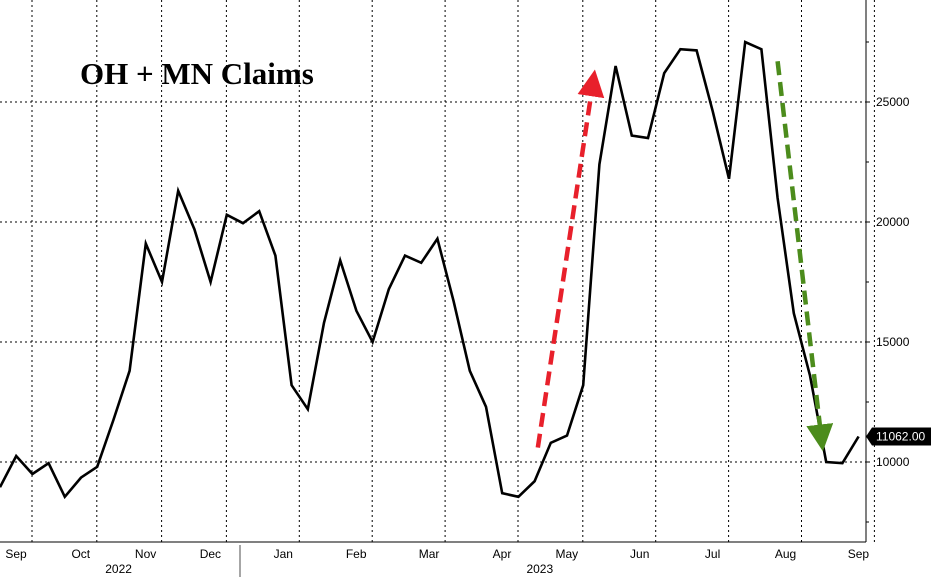  What do you see at coordinates (197, 73) in the screenshot?
I see `chart-title: OH + MN Claims` at bounding box center [197, 73].